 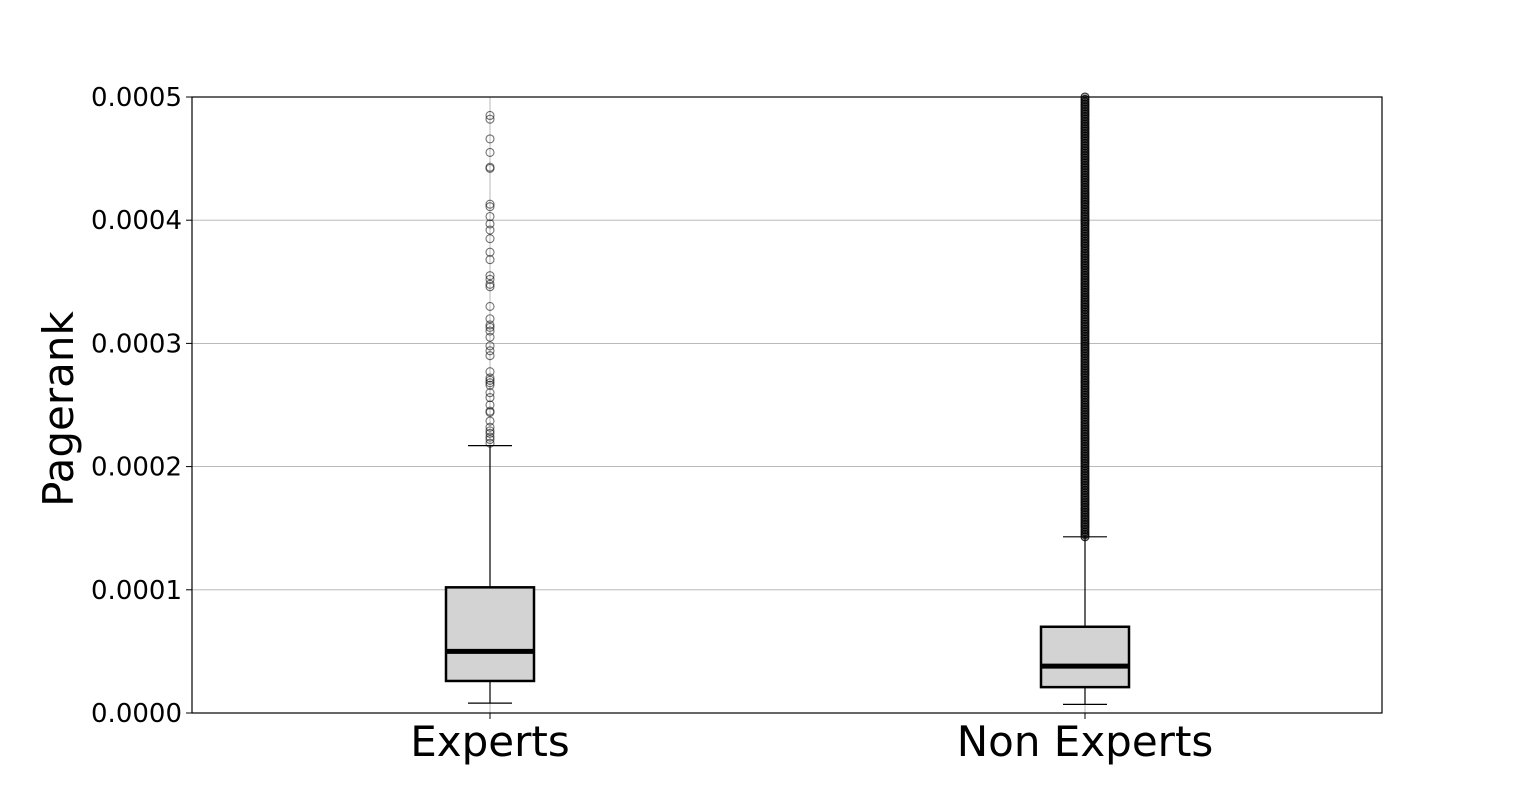 What do you see at coordinates (136, 591) in the screenshot?
I see `y-tick-label: 0.0001` at bounding box center [136, 591].